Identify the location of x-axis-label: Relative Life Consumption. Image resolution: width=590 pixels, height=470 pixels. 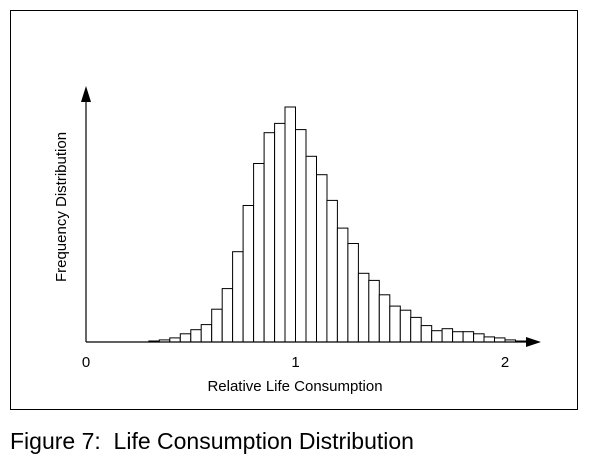
(294, 386).